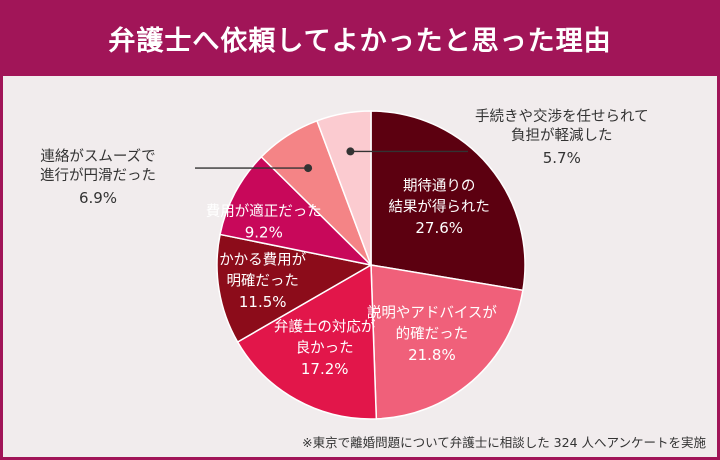 This screenshot has width=720, height=460. I want to click on slice-value: 6.9%, so click(98, 198).